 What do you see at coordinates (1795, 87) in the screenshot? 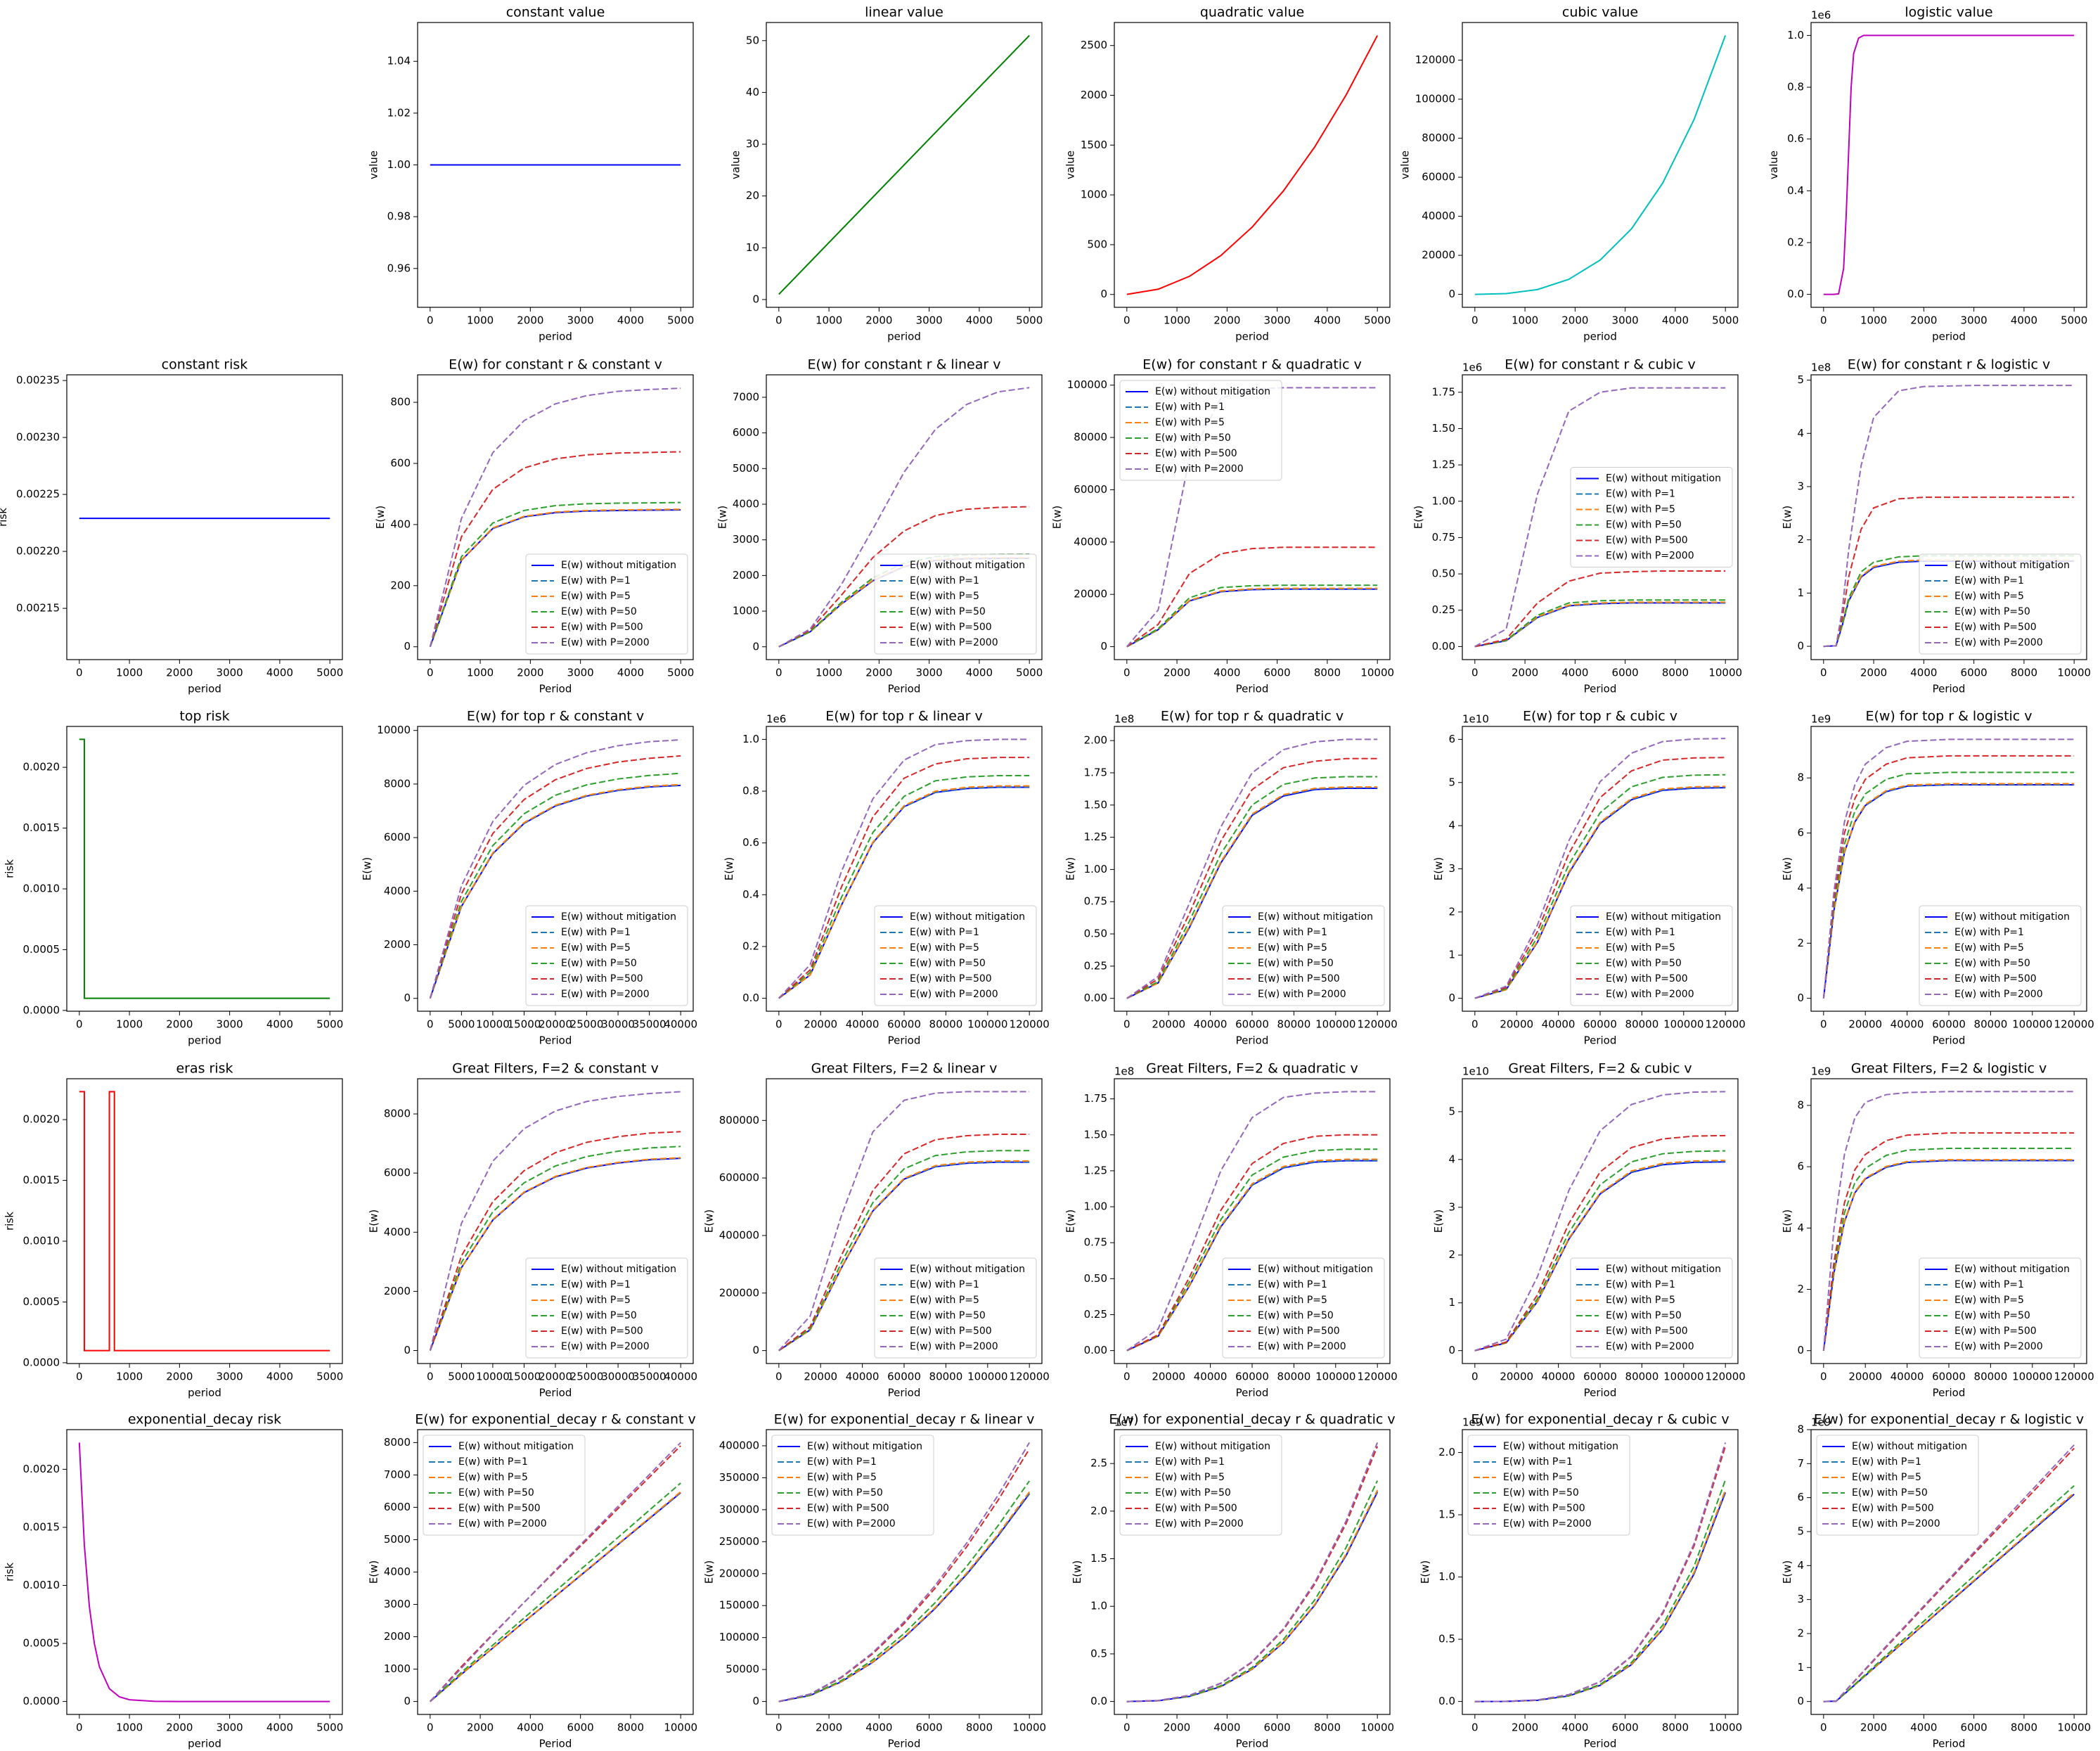
I see `y-tick-label: 0.8` at bounding box center [1795, 87].